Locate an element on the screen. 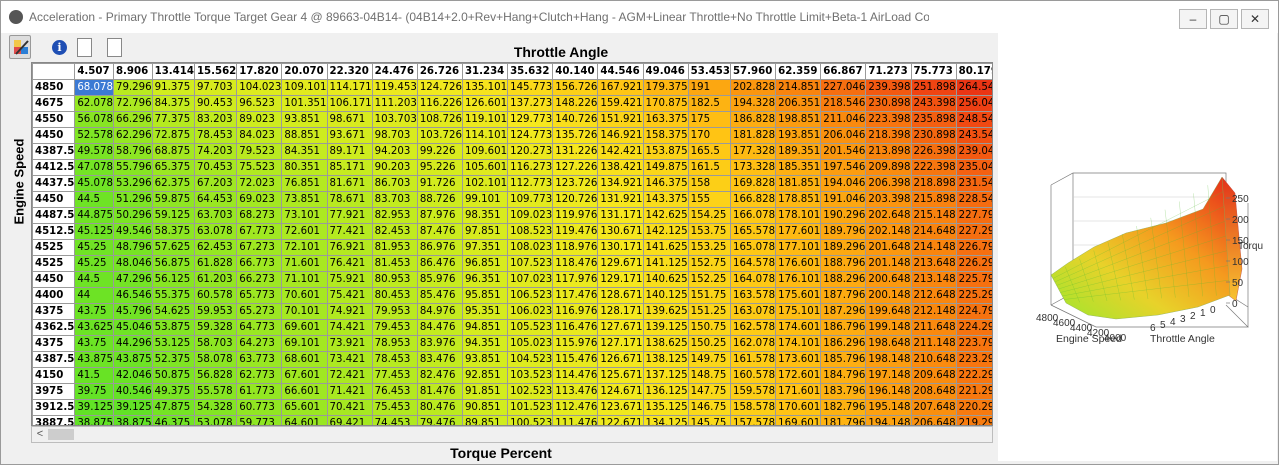  table-cell: 62.453 is located at coordinates (215, 247).